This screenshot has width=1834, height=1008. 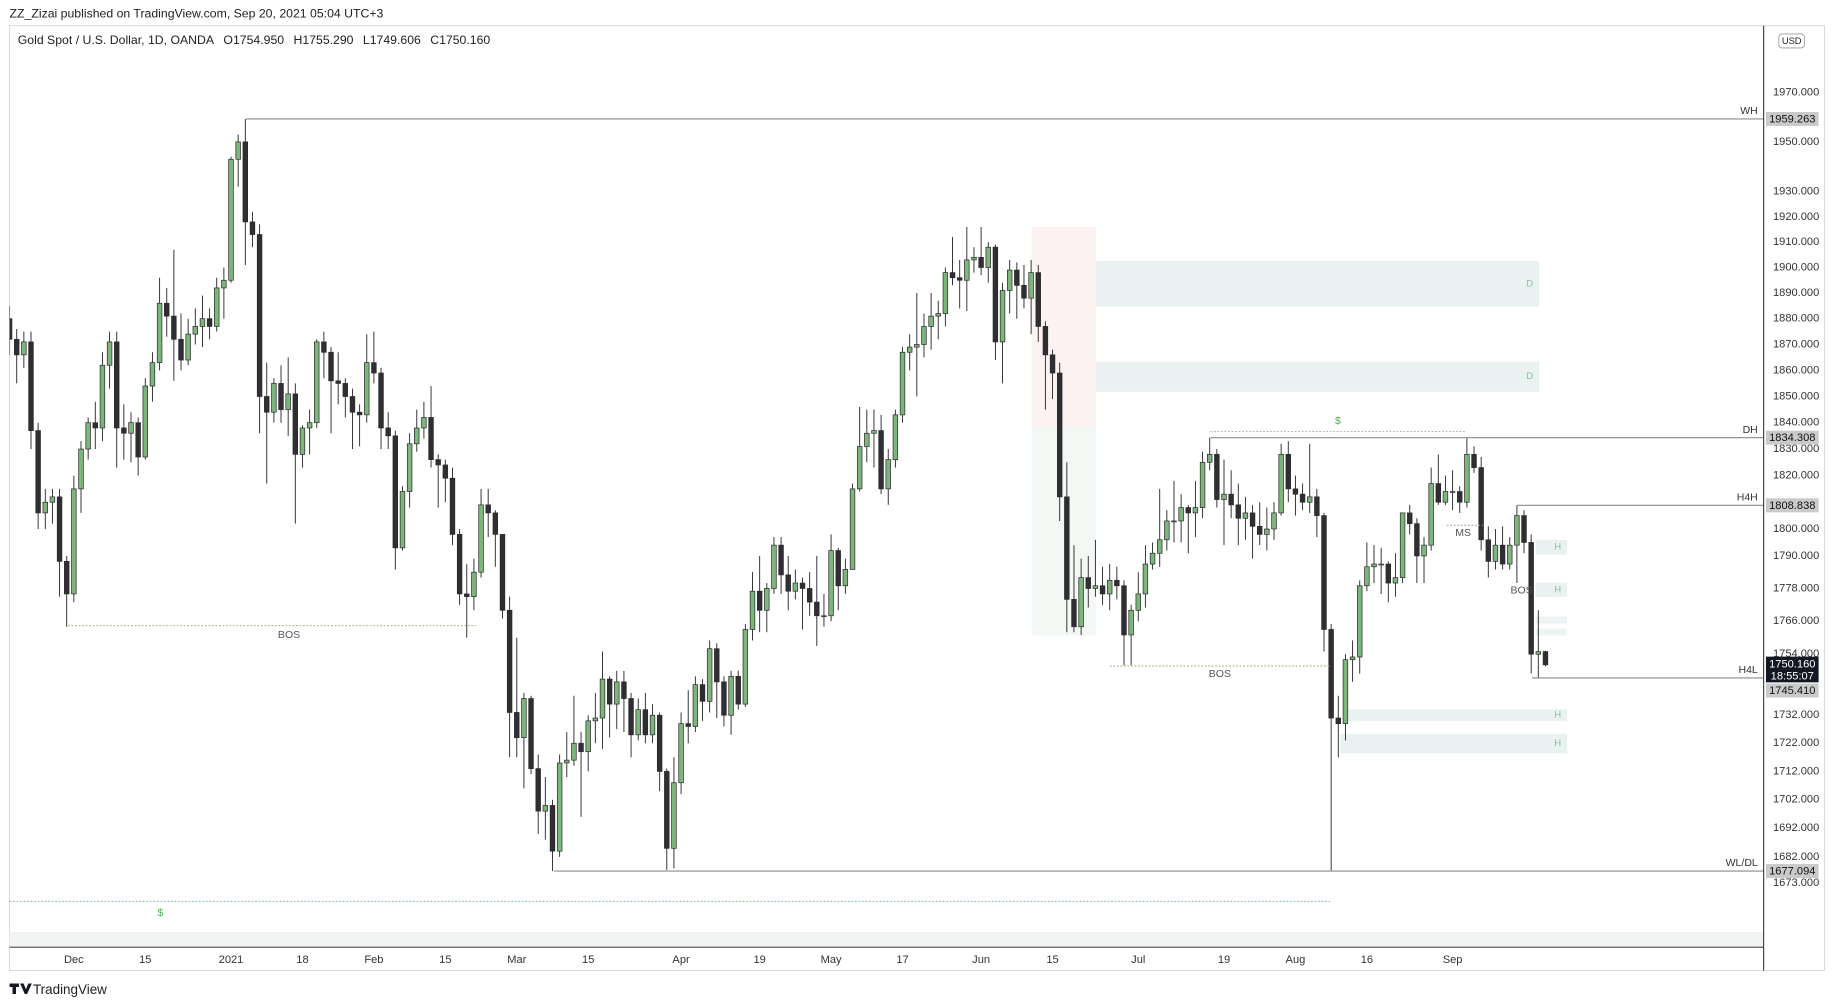 What do you see at coordinates (1791, 41) in the screenshot?
I see `currency-badge` at bounding box center [1791, 41].